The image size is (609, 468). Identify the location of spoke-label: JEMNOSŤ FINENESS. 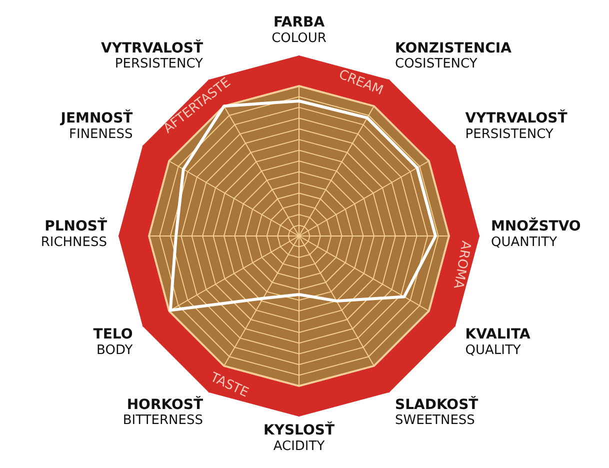
(97, 125).